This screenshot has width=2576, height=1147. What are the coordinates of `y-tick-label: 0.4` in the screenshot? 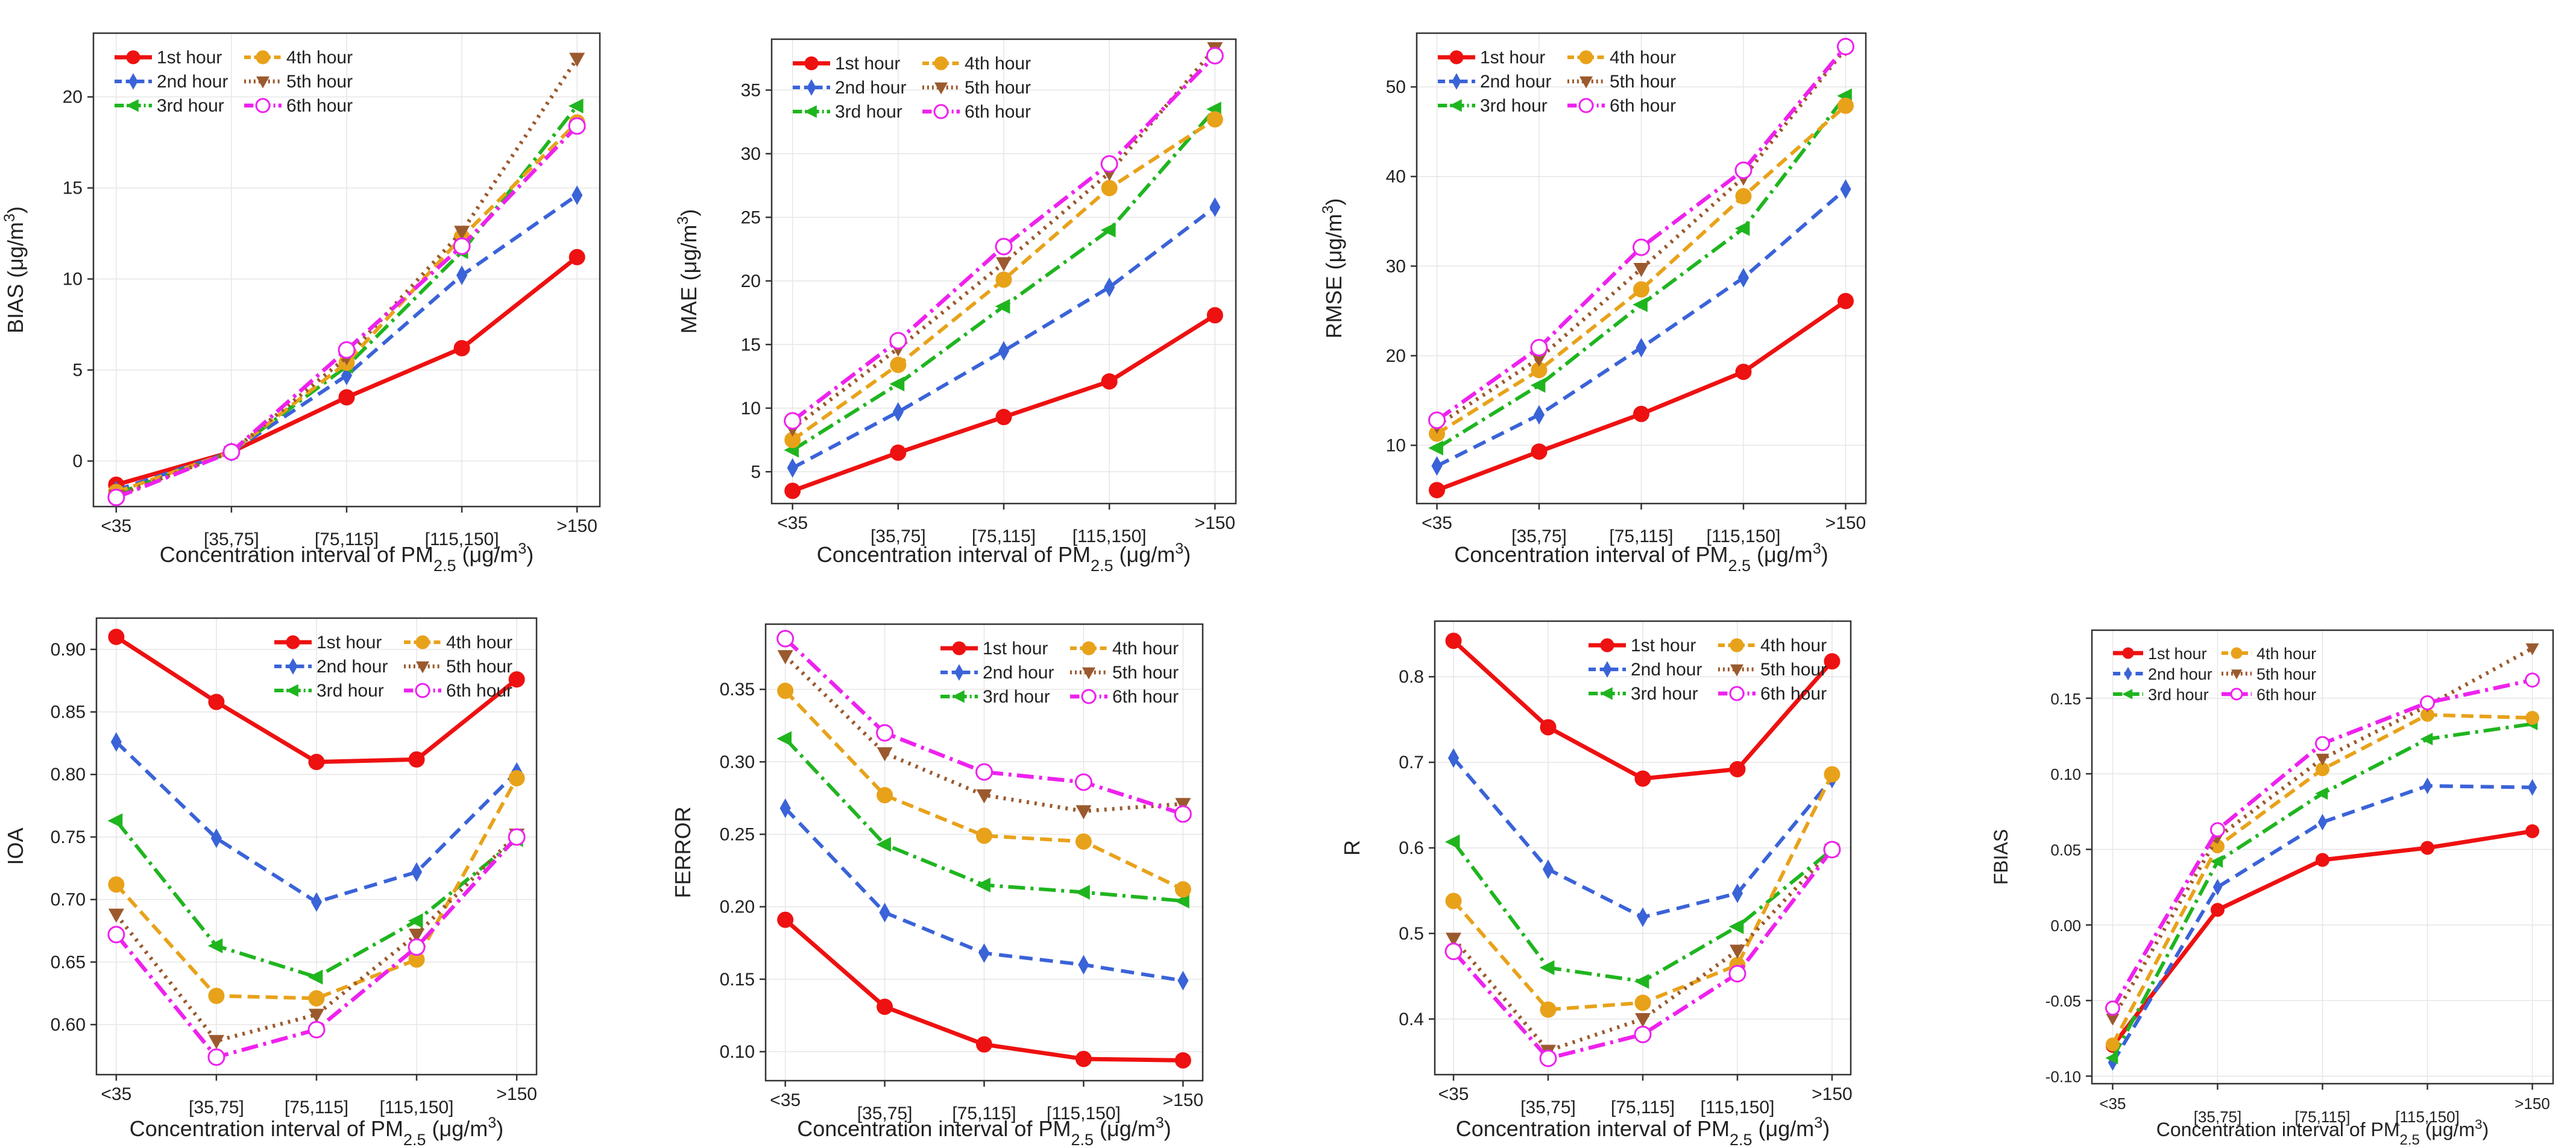 It's located at (1411, 1019).